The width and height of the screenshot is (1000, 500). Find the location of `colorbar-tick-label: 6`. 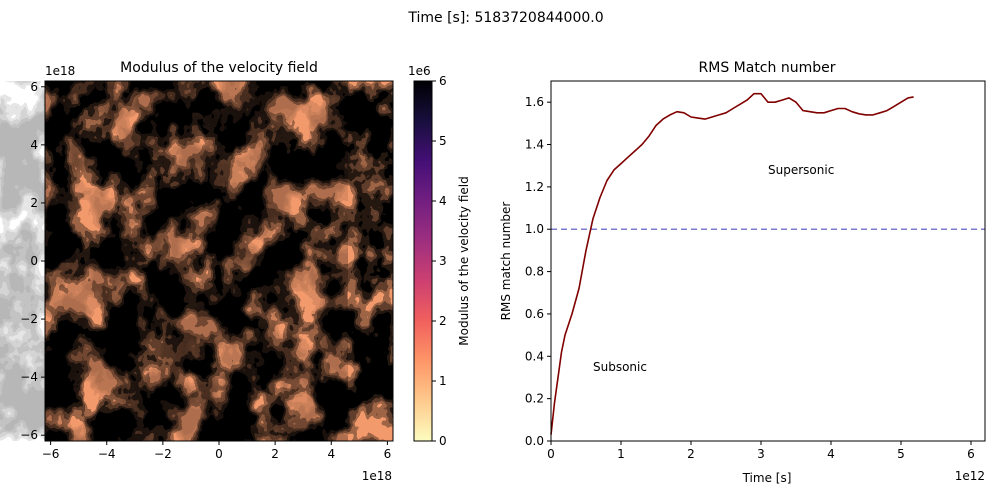

colorbar-tick-label: 6 is located at coordinates (443, 81).